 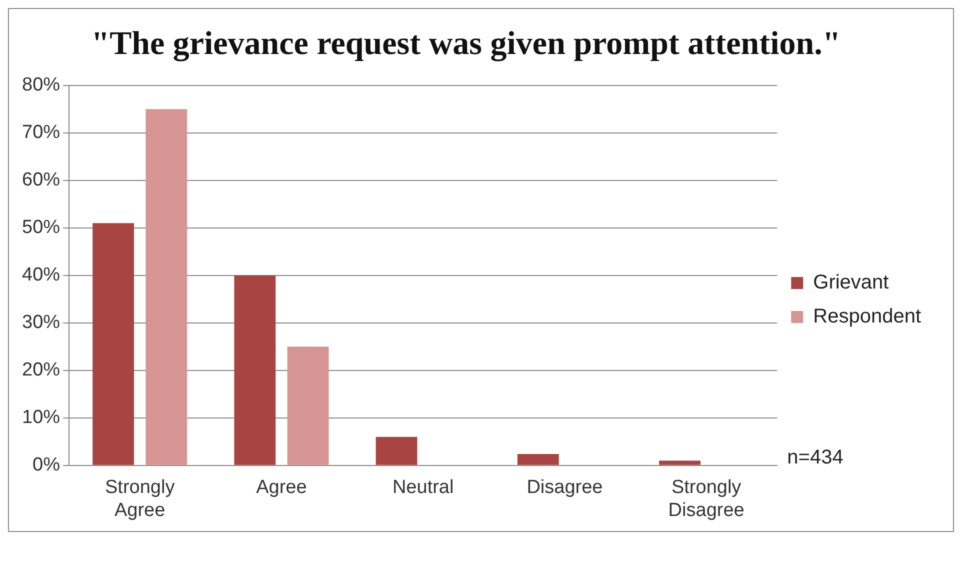 I want to click on y-tick-label: 0%, so click(x=46, y=465).